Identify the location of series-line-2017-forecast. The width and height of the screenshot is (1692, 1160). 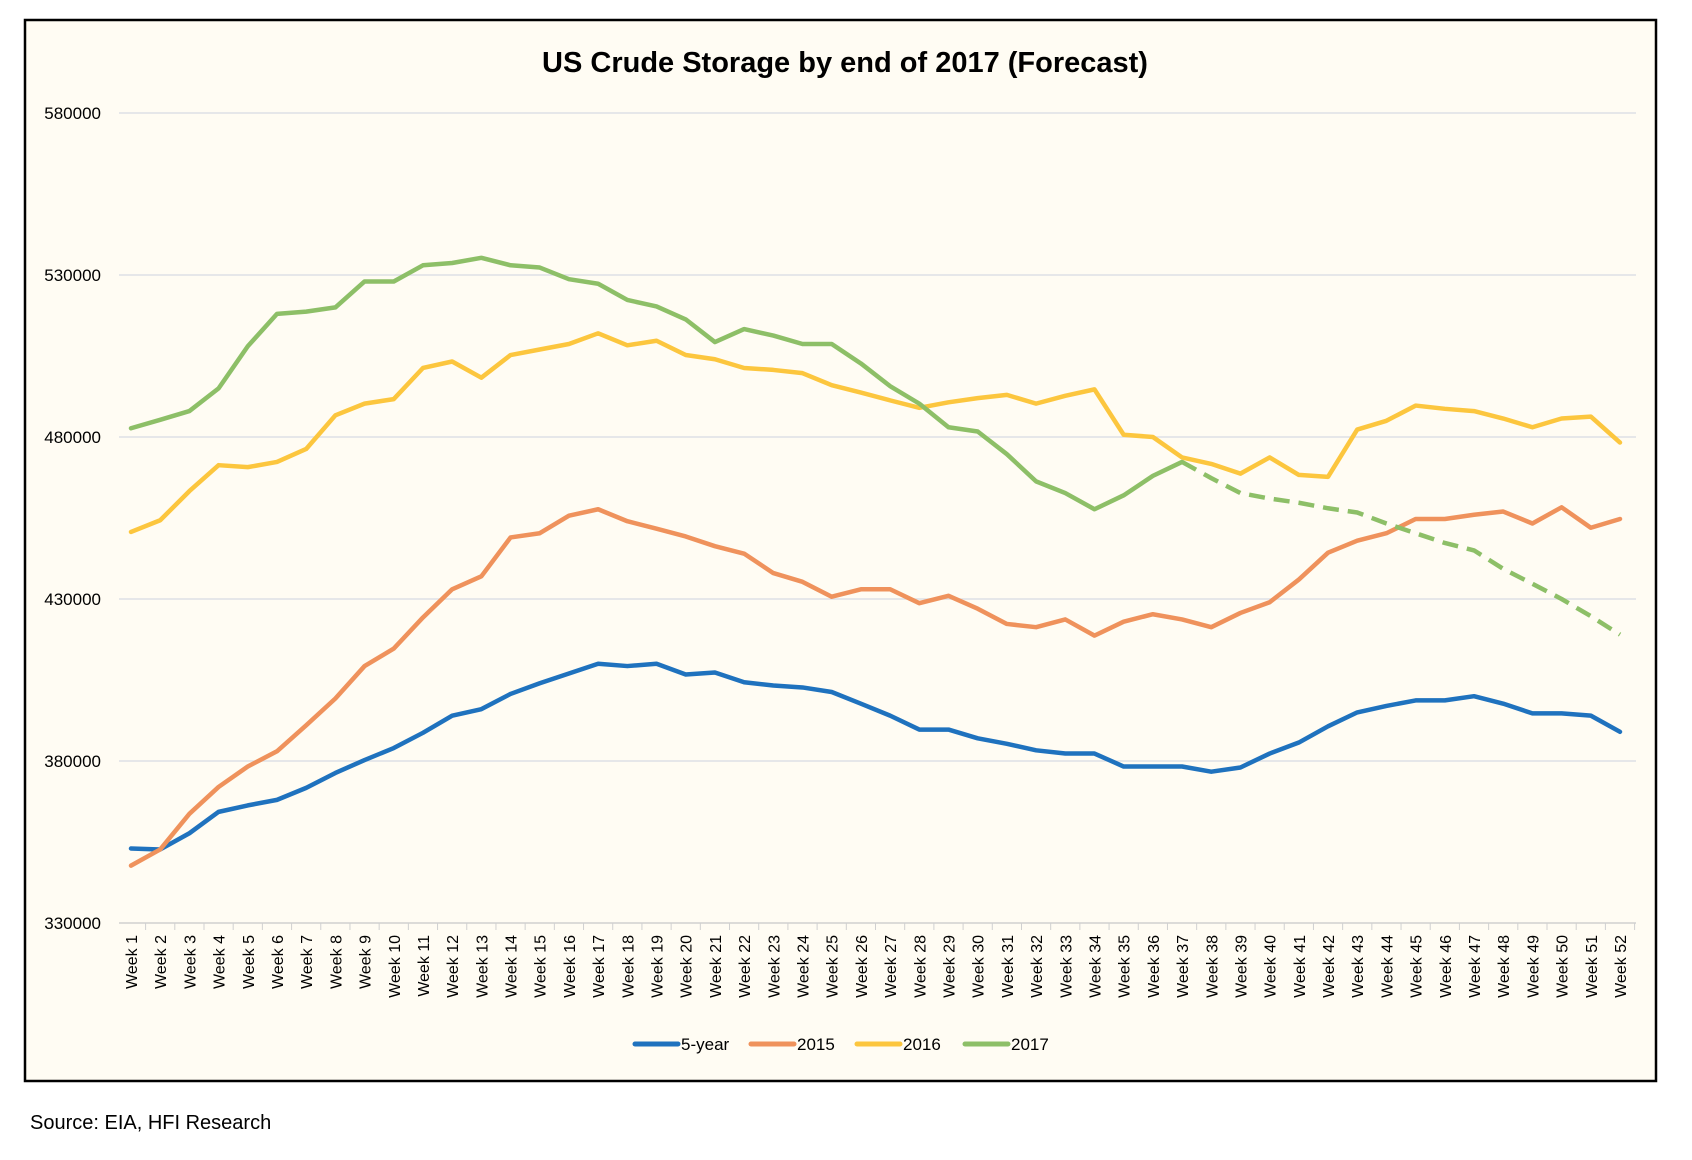
(1401, 548).